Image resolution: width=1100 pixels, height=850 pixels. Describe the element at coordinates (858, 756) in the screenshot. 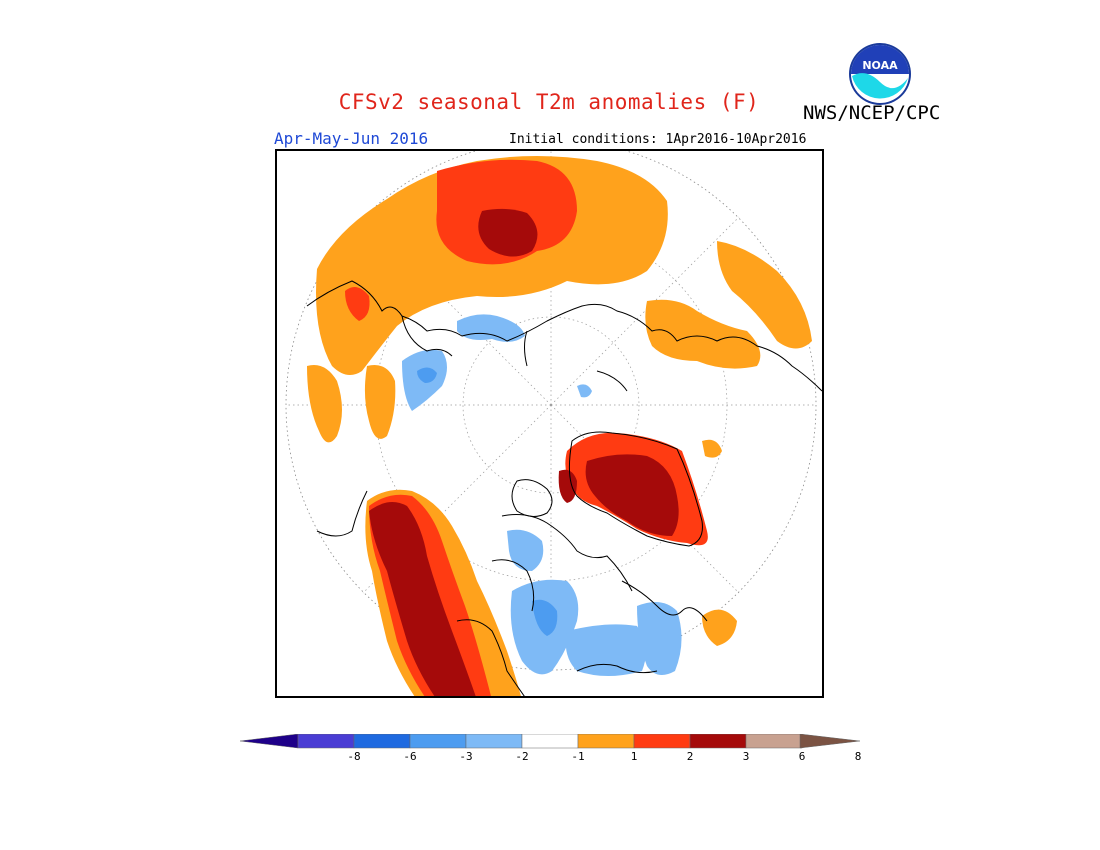

I see `legend-tick-label: 8` at that location.